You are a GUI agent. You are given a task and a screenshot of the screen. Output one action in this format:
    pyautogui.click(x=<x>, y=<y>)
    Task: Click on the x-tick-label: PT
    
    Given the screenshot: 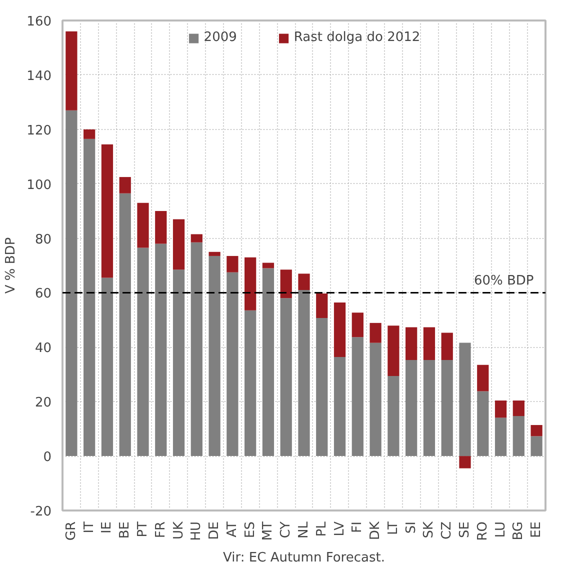 What is the action you would take?
    pyautogui.click(x=143, y=529)
    